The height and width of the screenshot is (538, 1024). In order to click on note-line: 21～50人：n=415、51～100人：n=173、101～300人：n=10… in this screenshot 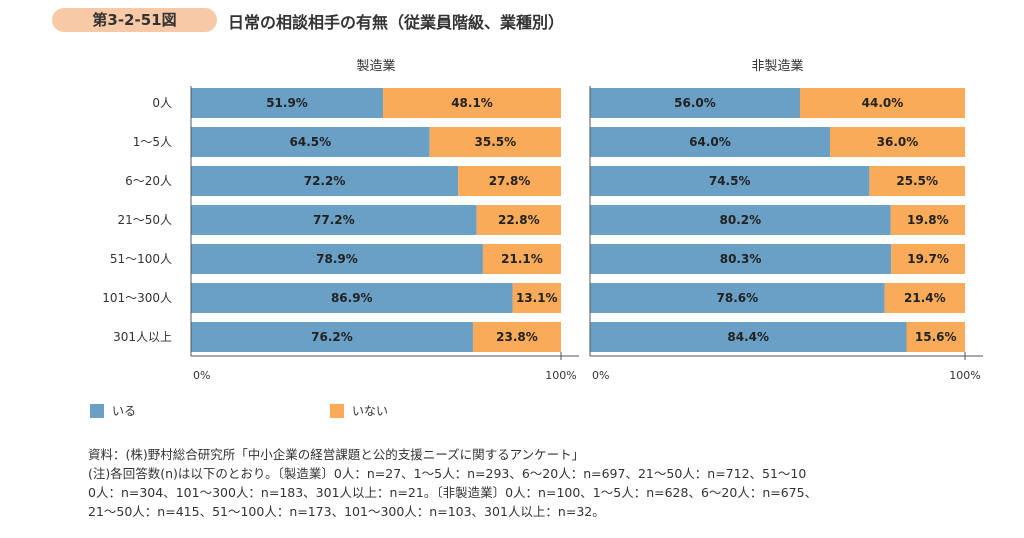, I will do `click(346, 511)`.